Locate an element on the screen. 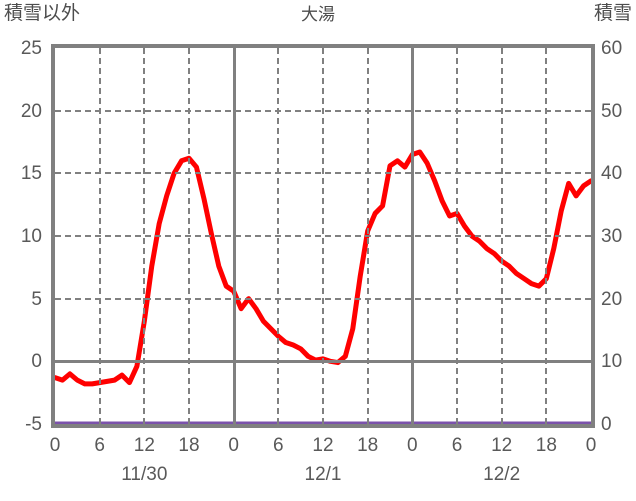 This screenshot has height=501, width=636. x-day-label-12-2: 12/2 is located at coordinates (502, 474).